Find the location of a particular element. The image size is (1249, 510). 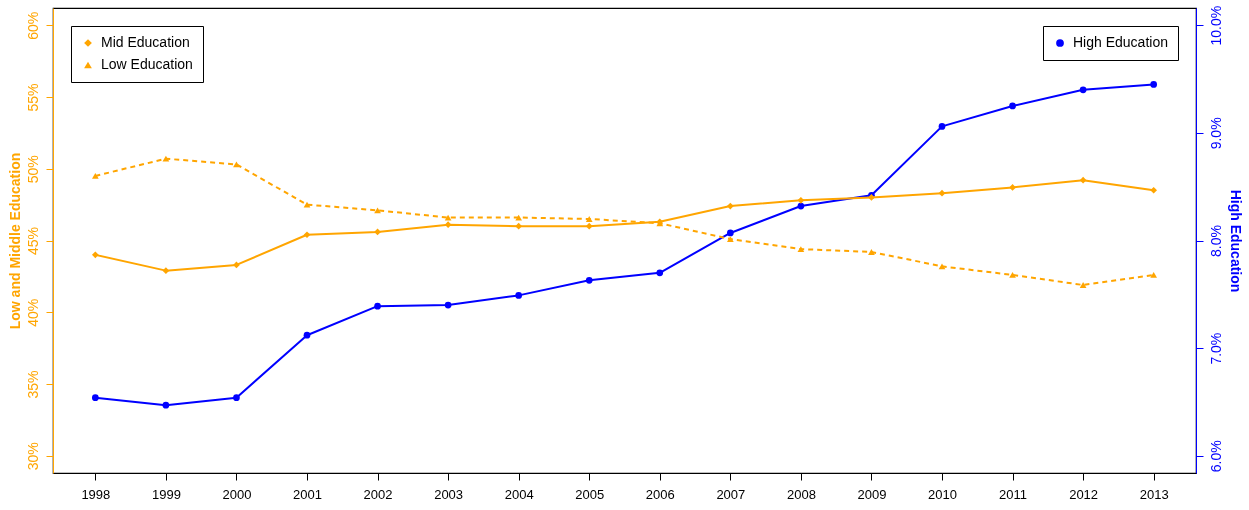

legend-label: High Education is located at coordinates (1120, 42).